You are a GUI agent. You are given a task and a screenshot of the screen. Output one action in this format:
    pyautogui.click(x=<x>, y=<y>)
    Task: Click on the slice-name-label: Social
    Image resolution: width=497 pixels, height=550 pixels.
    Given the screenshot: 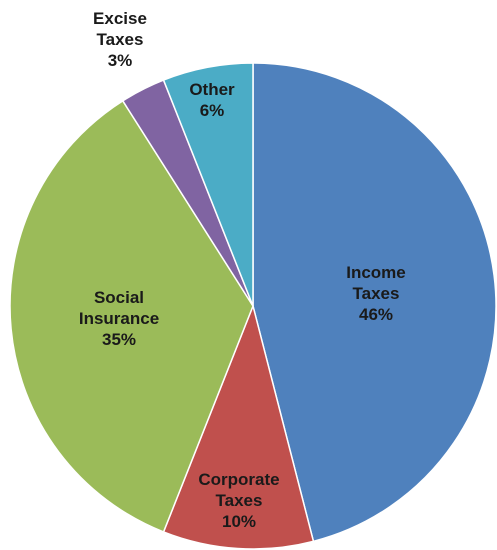 What is the action you would take?
    pyautogui.click(x=119, y=297)
    